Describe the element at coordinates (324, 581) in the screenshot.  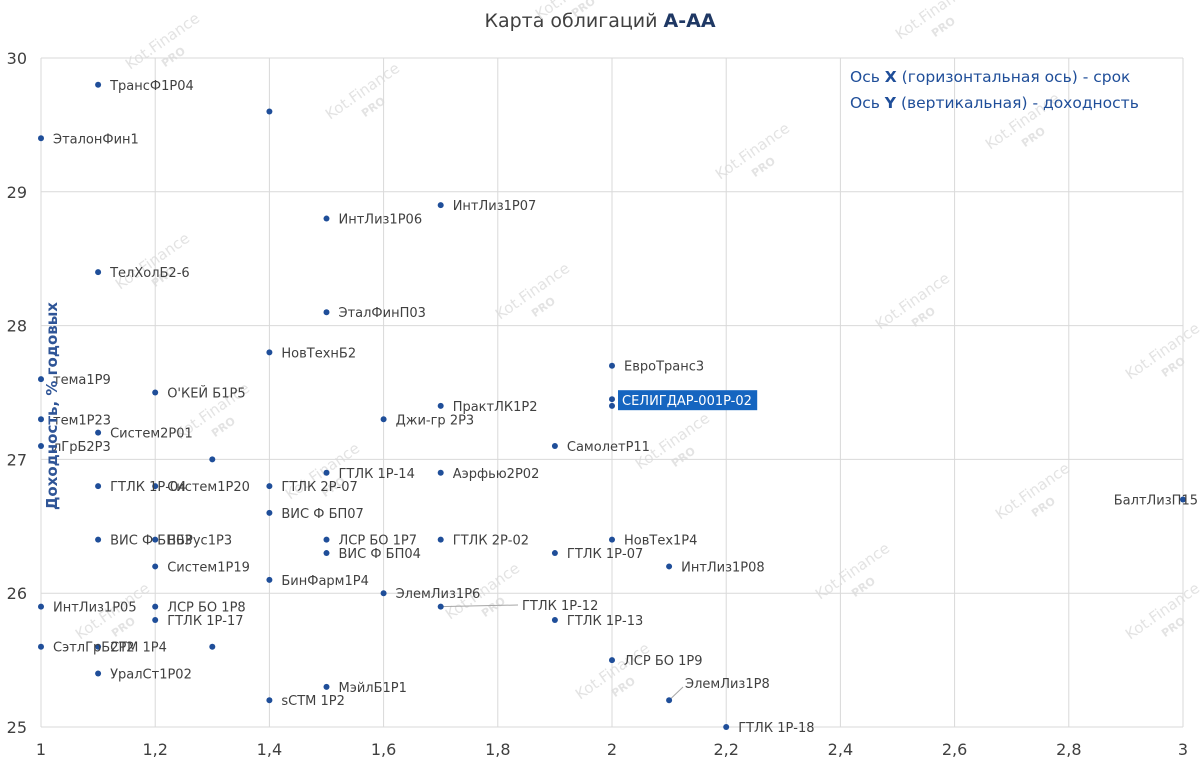
I see `data-label: БинФарм1Р4` at that location.